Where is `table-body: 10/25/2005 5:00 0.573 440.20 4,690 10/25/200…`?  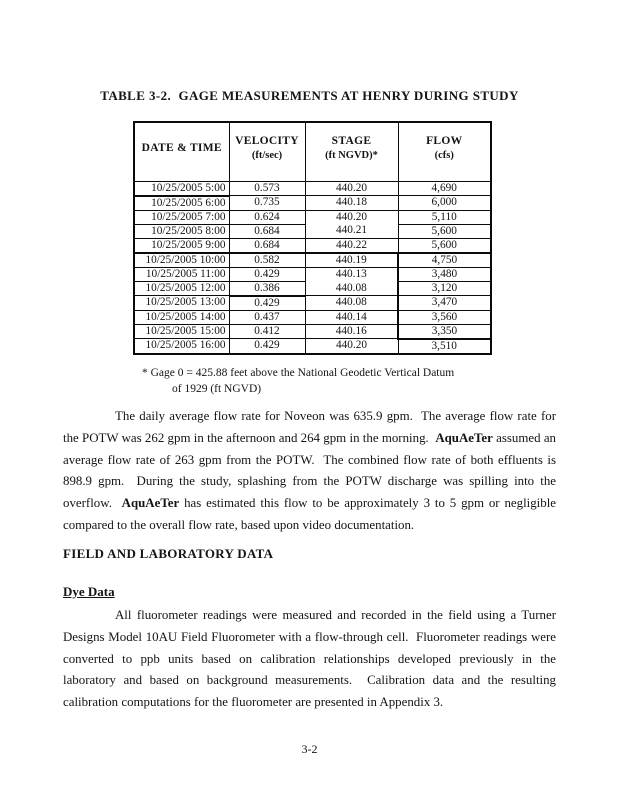 table-body: 10/25/2005 5:00 0.573 440.20 4,690 10/25/200… is located at coordinates (312, 267).